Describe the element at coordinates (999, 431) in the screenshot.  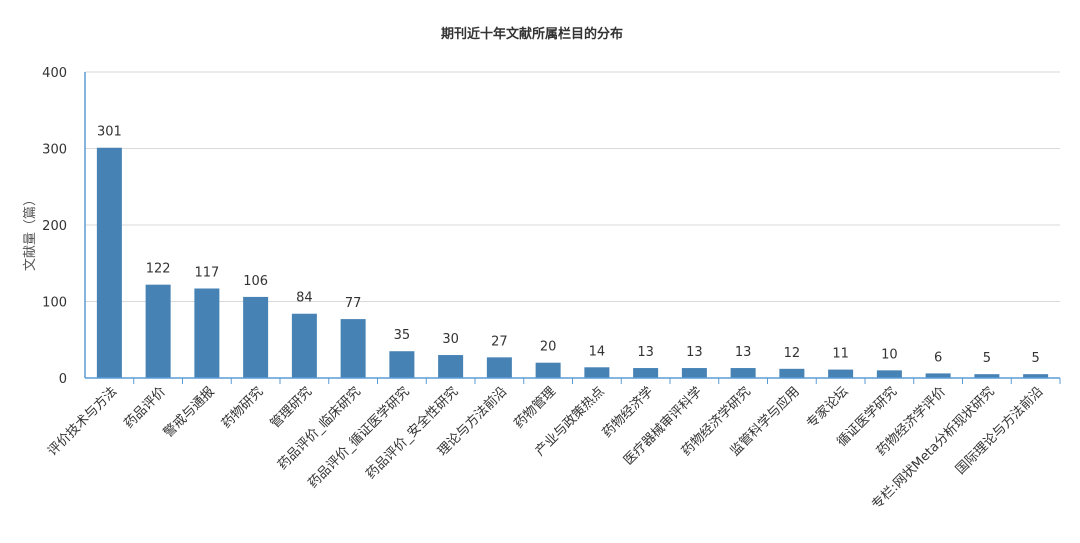
I see `x-tick-label: 国际理论与方法前沿` at that location.